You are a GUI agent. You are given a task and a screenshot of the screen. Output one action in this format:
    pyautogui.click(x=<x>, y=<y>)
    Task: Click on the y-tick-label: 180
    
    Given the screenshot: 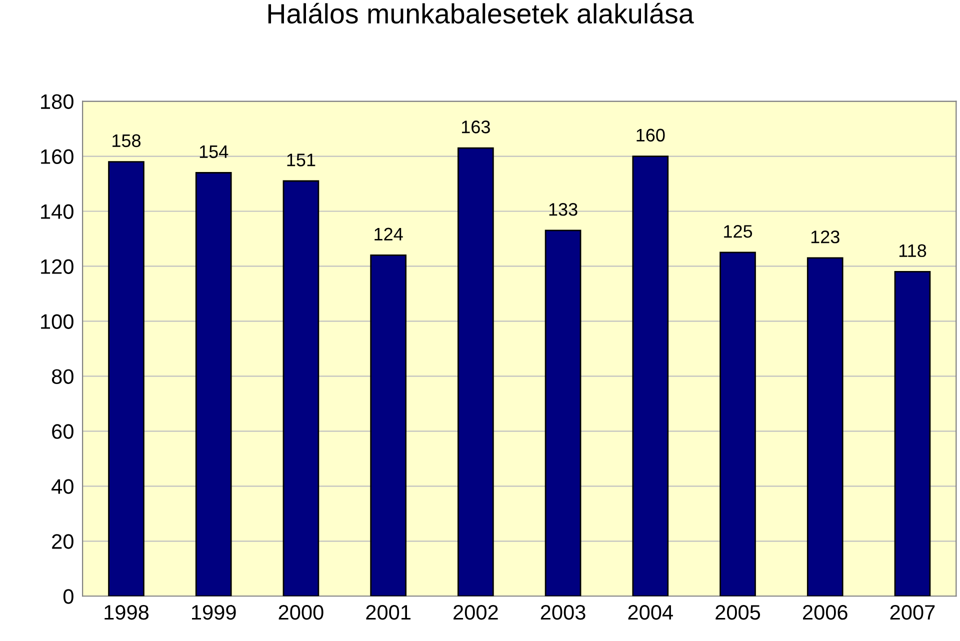 What is the action you would take?
    pyautogui.click(x=57, y=102)
    